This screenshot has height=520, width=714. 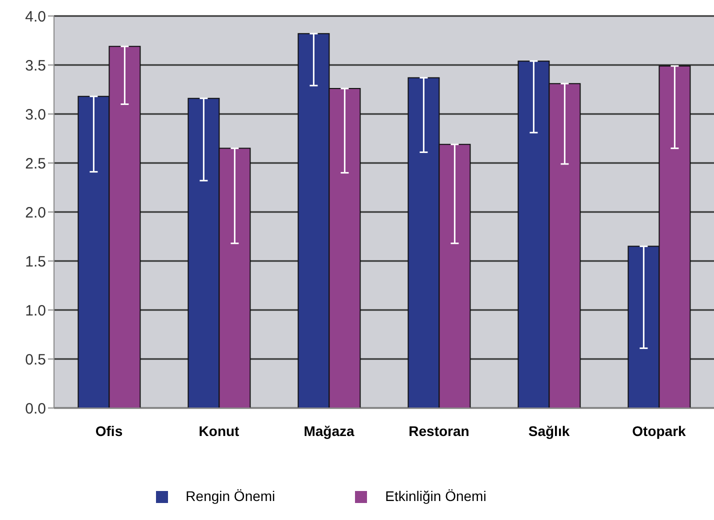 I want to click on y-tick-label: 1.0, so click(x=35, y=311).